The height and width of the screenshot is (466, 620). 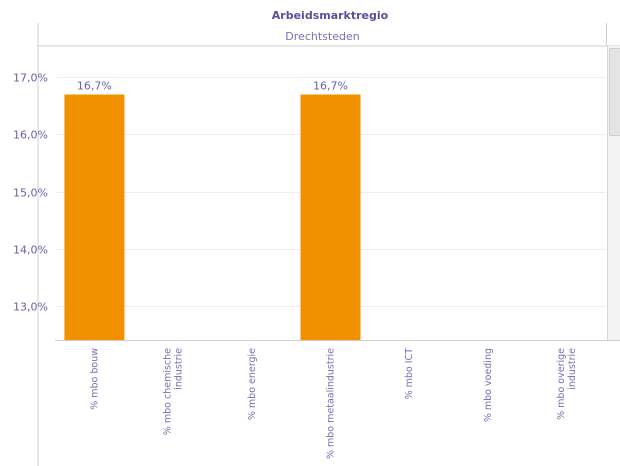 I want to click on y-tick-label: 16,0%, so click(x=30, y=135).